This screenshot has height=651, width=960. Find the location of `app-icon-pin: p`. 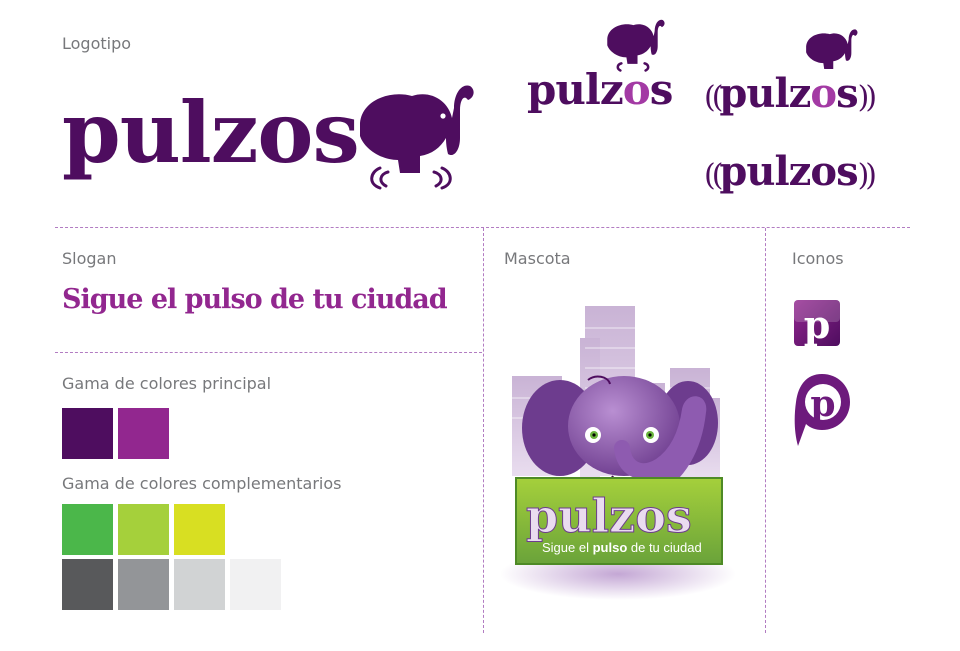

app-icon-pin: p is located at coordinates (822, 410).